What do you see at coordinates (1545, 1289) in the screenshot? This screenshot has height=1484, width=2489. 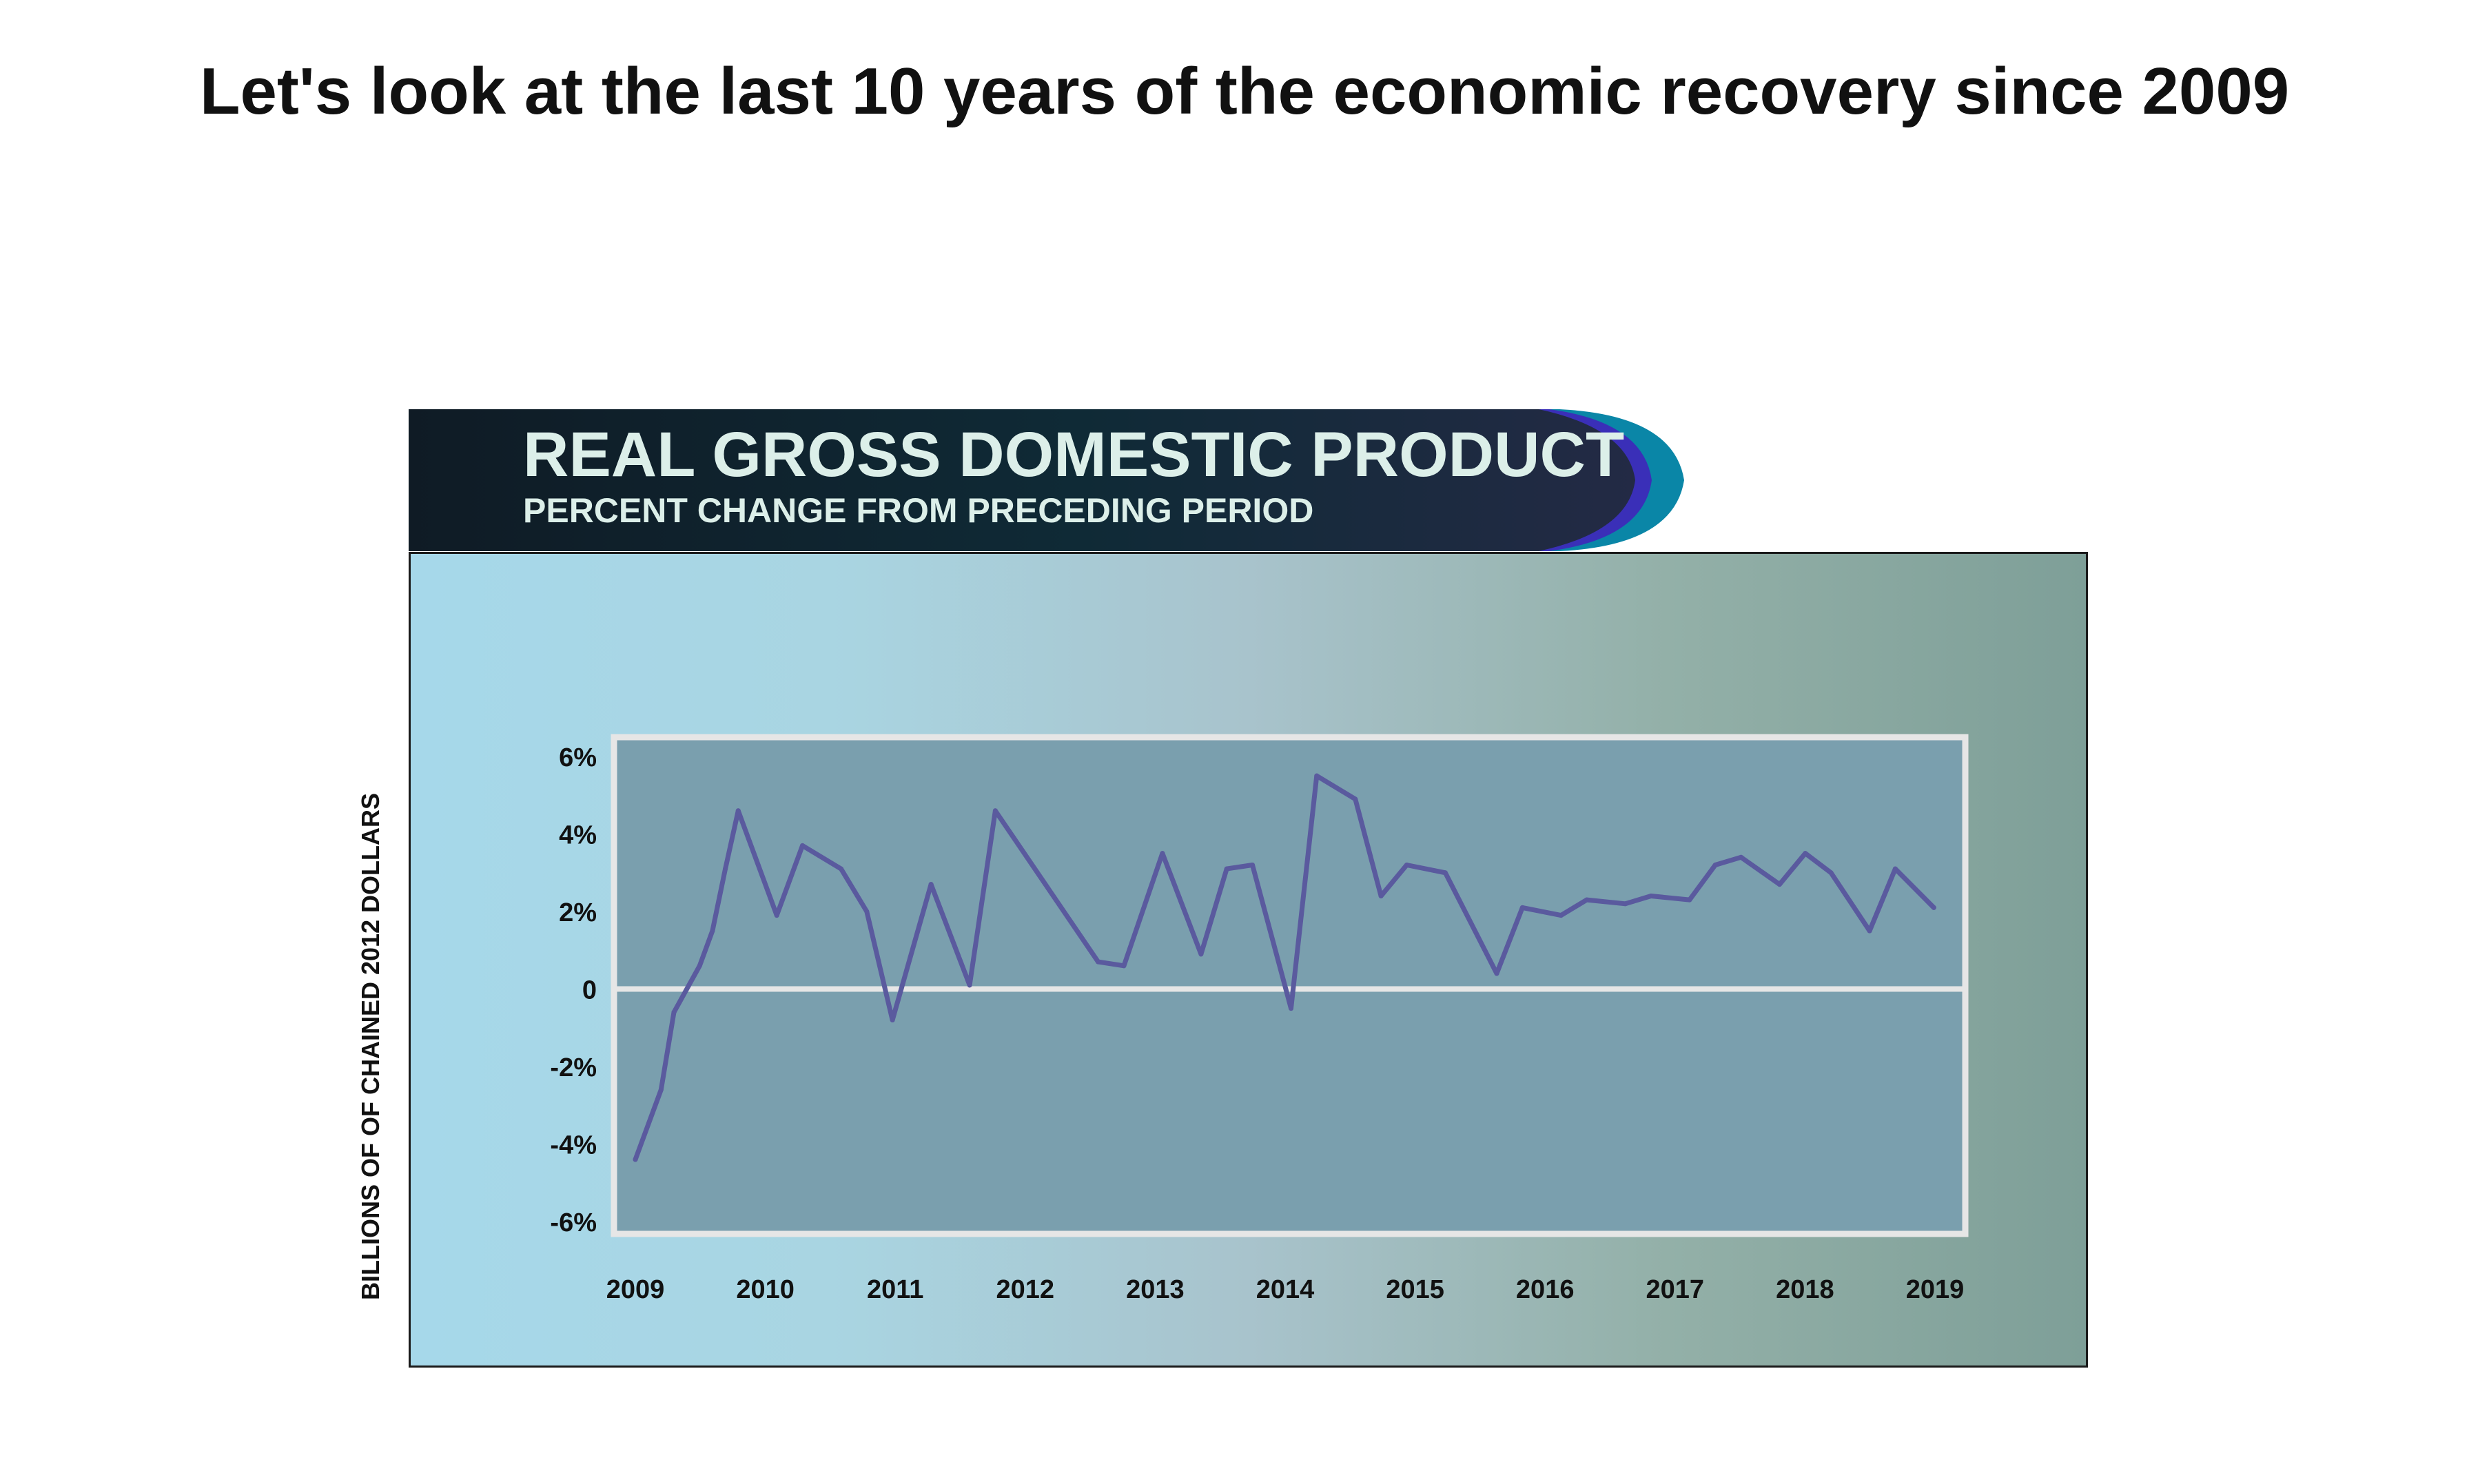 I see `x-tick-label: 2016` at bounding box center [1545, 1289].